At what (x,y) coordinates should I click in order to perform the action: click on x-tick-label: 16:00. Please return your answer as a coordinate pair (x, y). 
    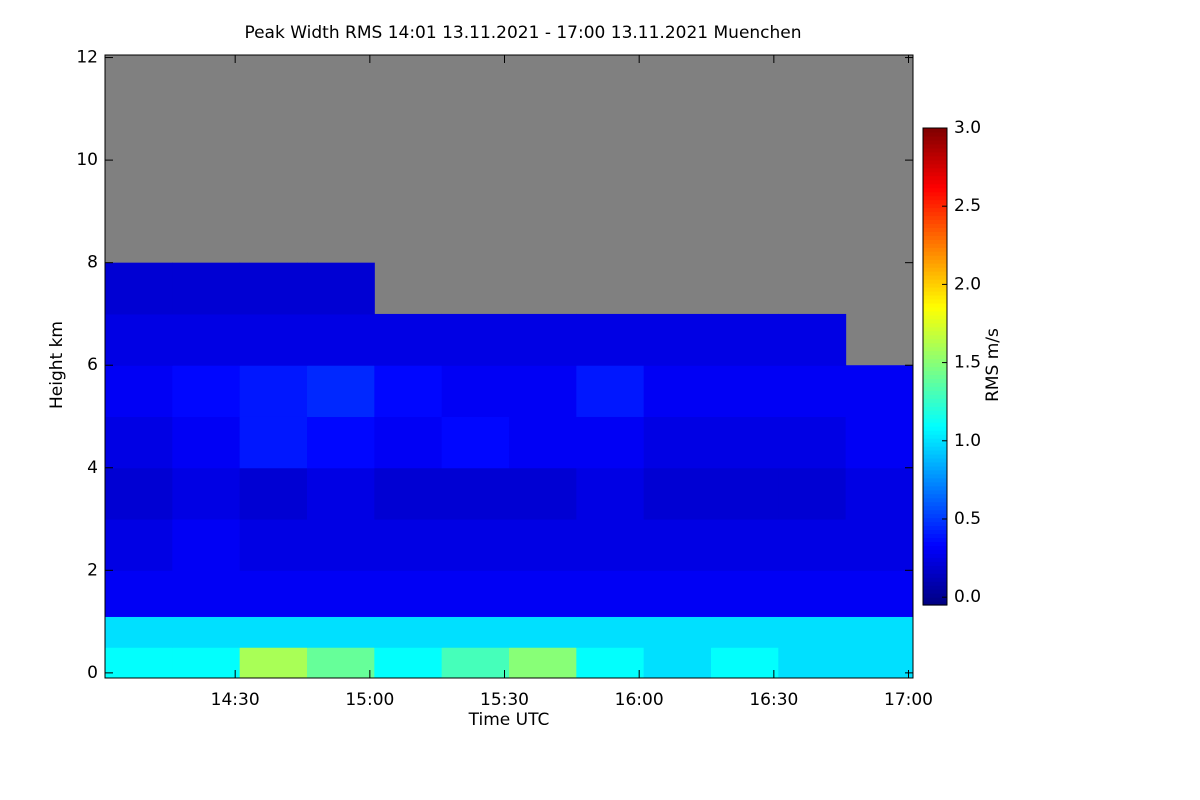
    Looking at the image, I should click on (639, 700).